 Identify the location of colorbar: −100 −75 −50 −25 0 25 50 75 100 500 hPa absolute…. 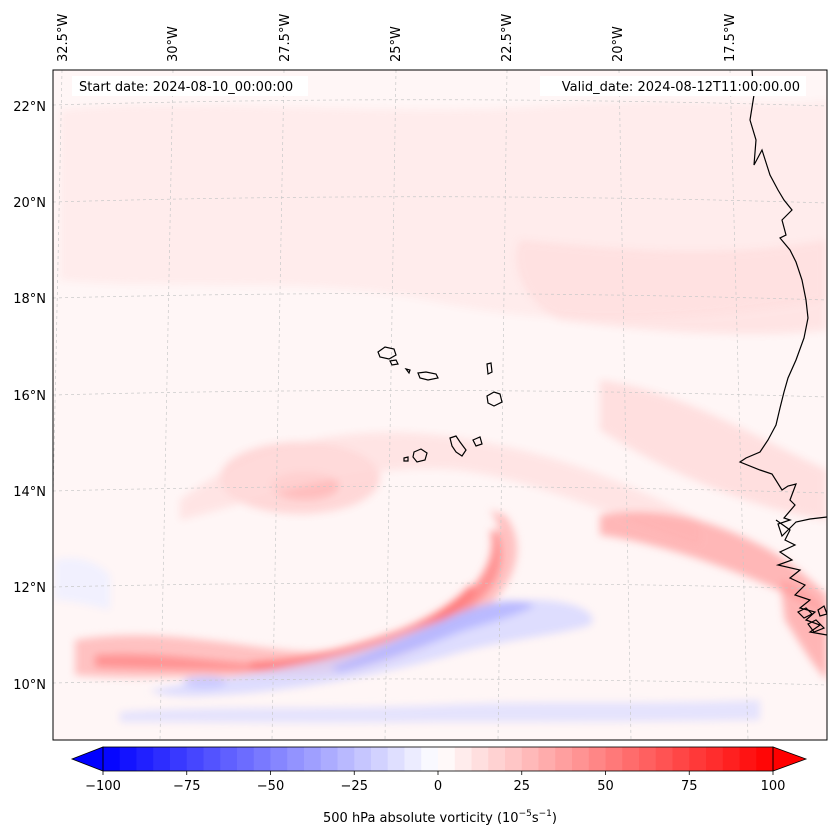
(439, 786).